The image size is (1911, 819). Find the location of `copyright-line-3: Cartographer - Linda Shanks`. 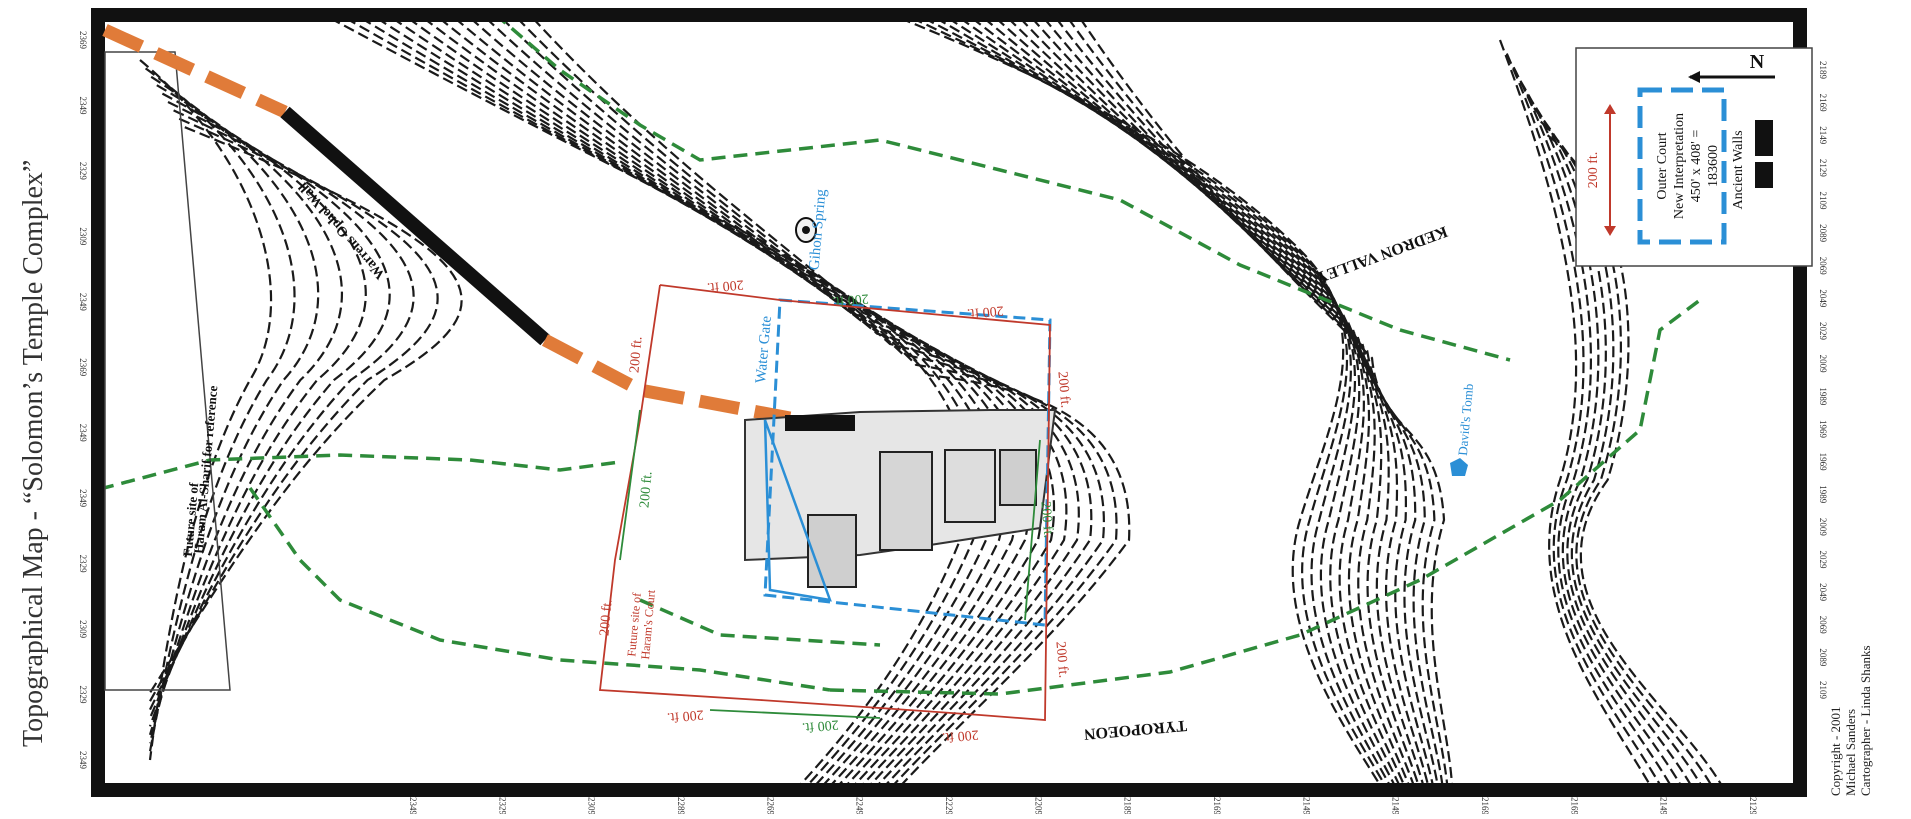

copyright-line-3: Cartographer - Linda Shanks is located at coordinates (1865, 720).